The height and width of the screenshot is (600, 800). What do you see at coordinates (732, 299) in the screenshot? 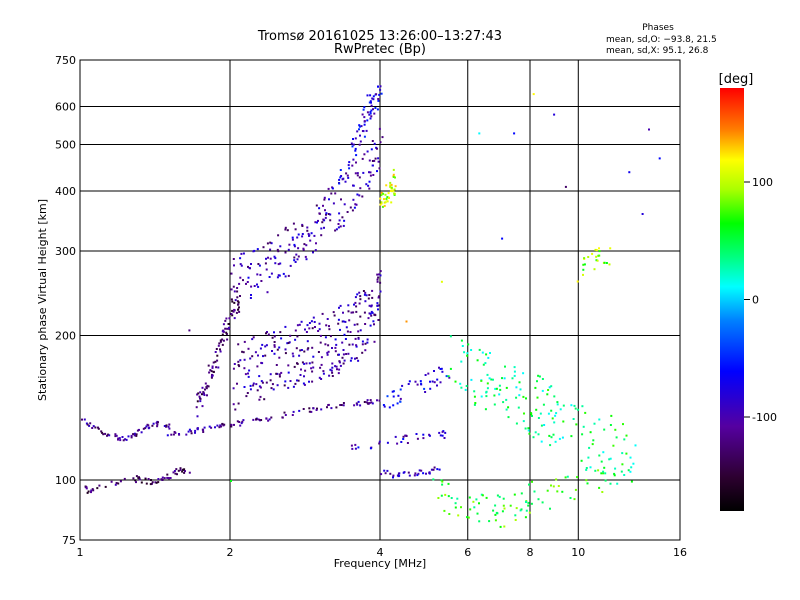
I see `colorbar` at bounding box center [732, 299].